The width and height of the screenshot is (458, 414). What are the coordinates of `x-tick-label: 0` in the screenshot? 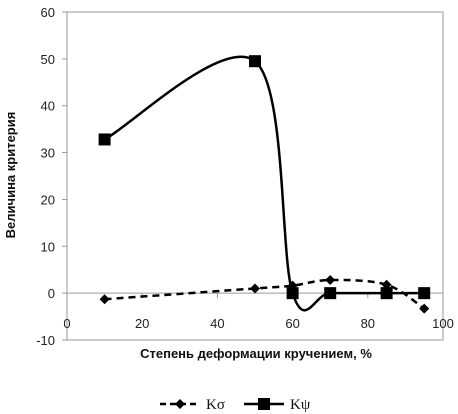 It's located at (66, 323).